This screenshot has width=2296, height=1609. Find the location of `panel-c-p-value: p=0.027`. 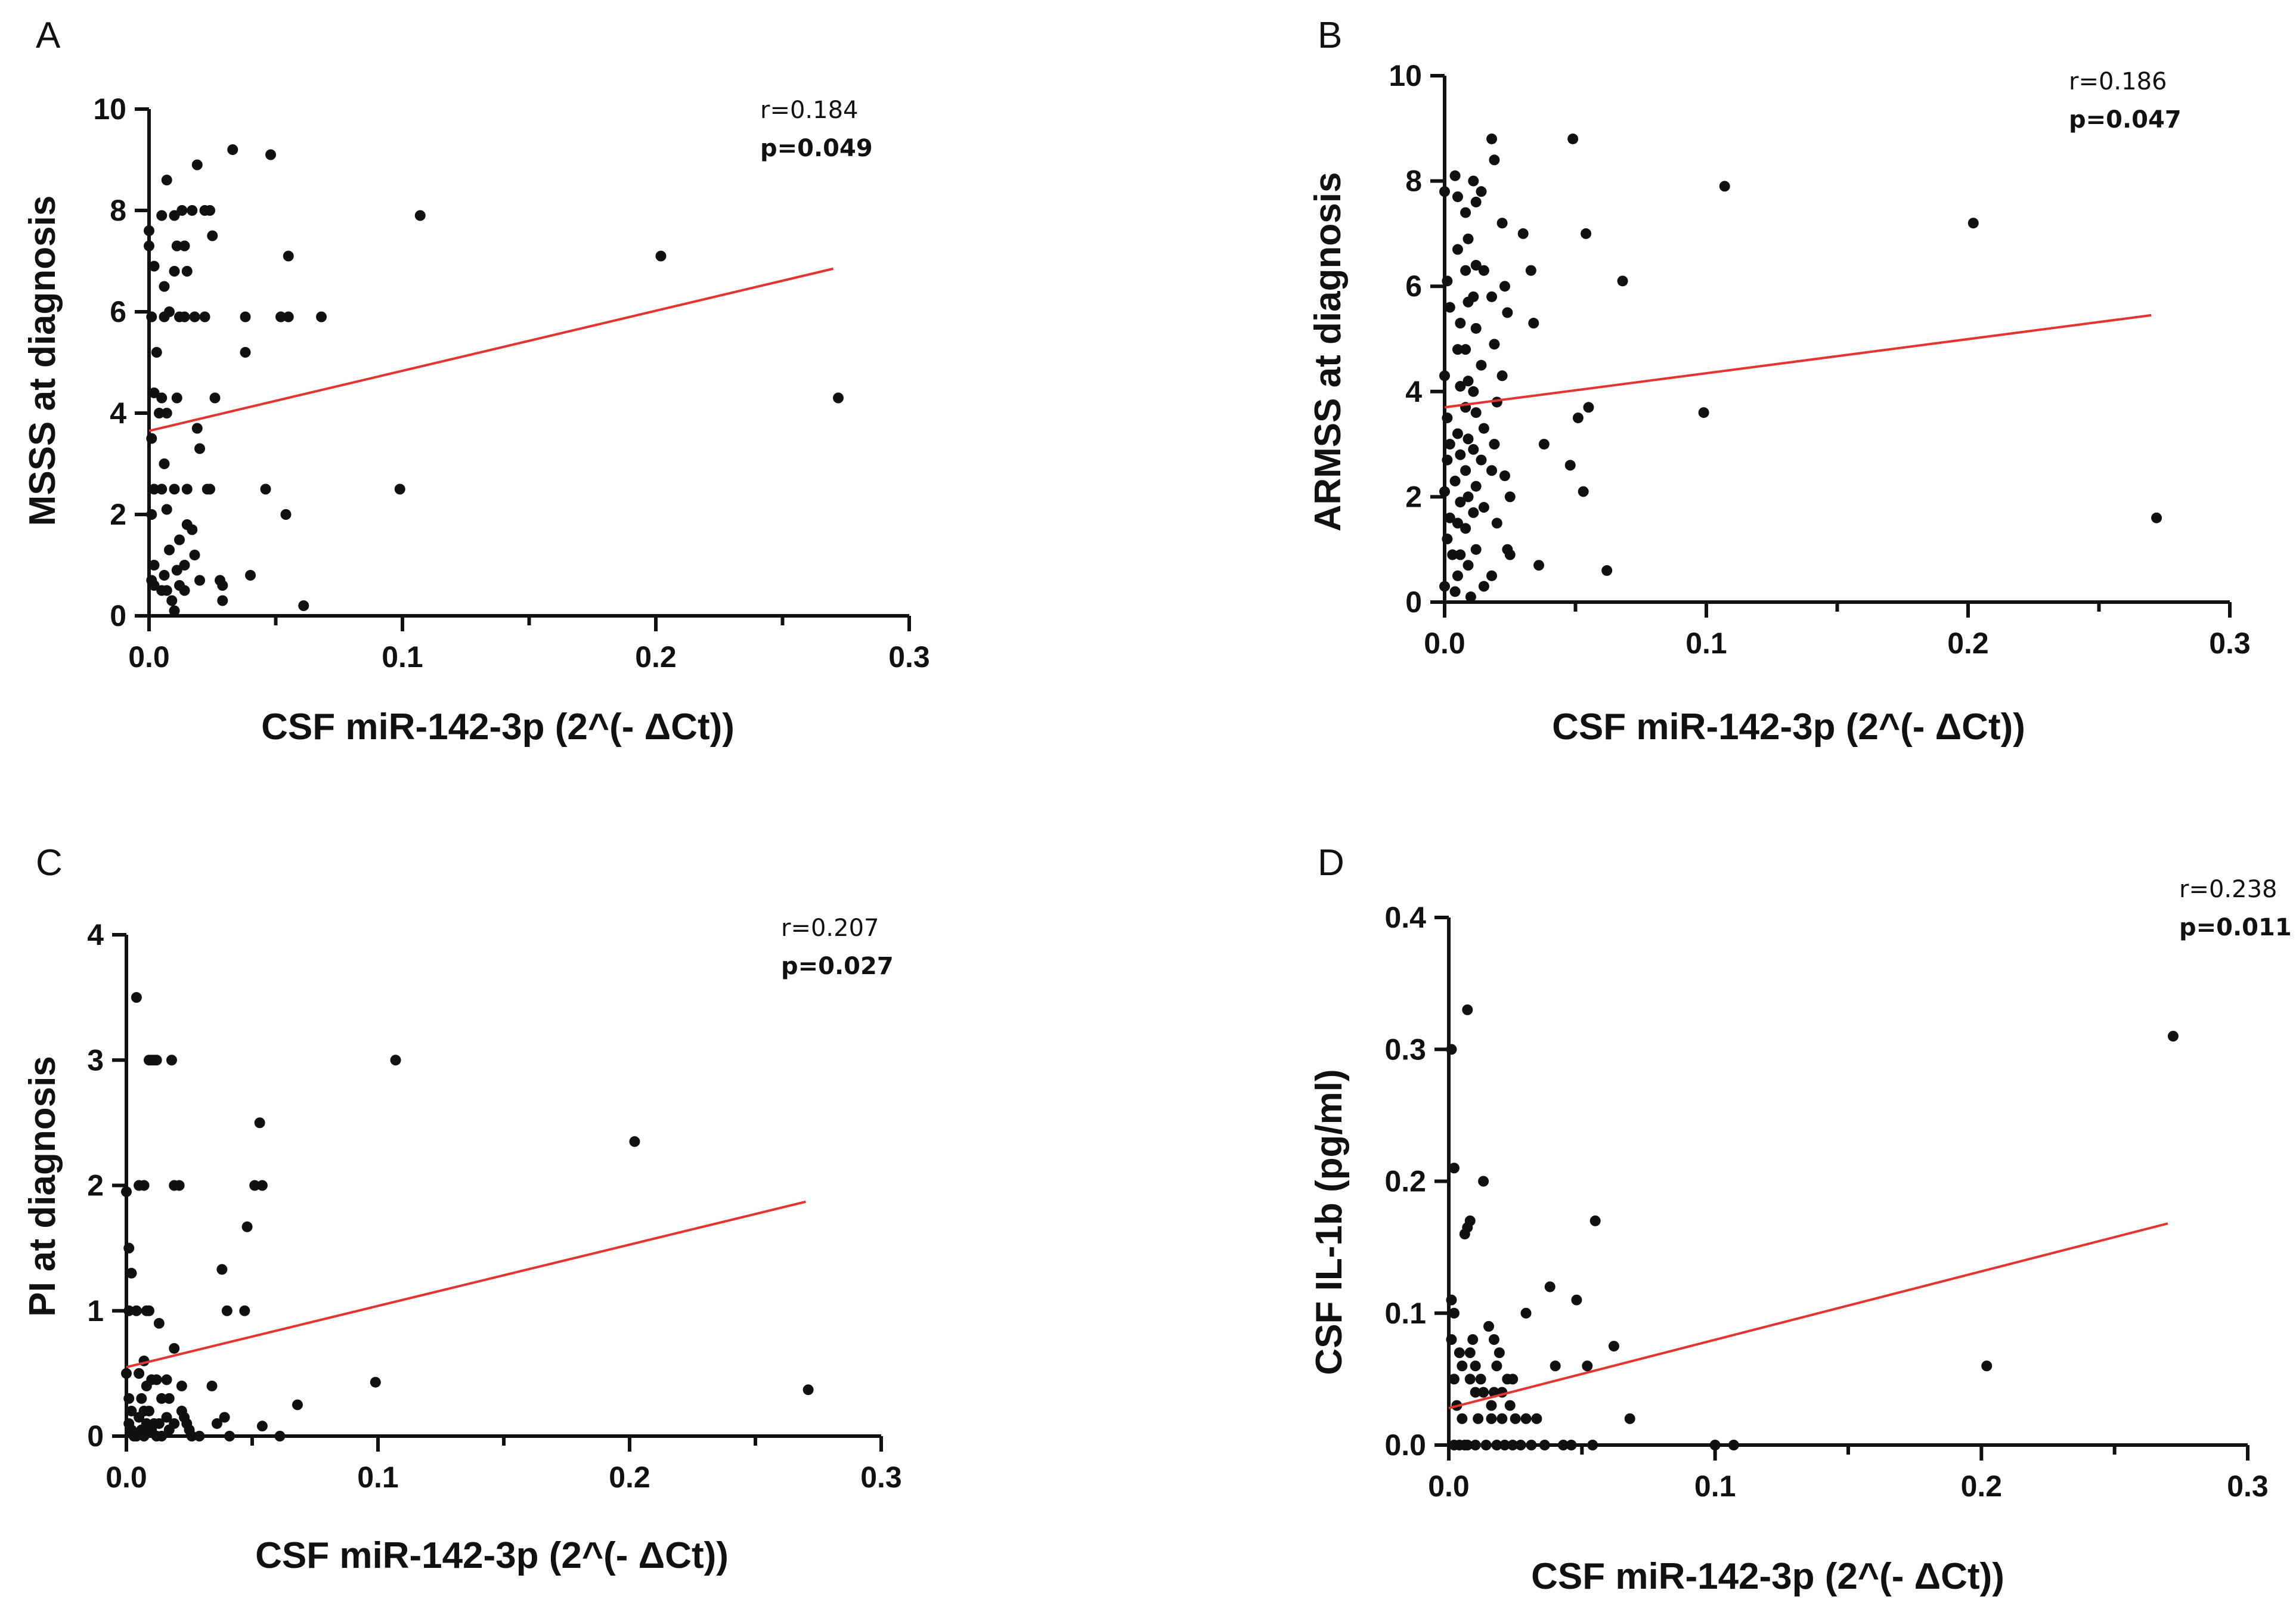

panel-c-p-value: p=0.027 is located at coordinates (837, 966).